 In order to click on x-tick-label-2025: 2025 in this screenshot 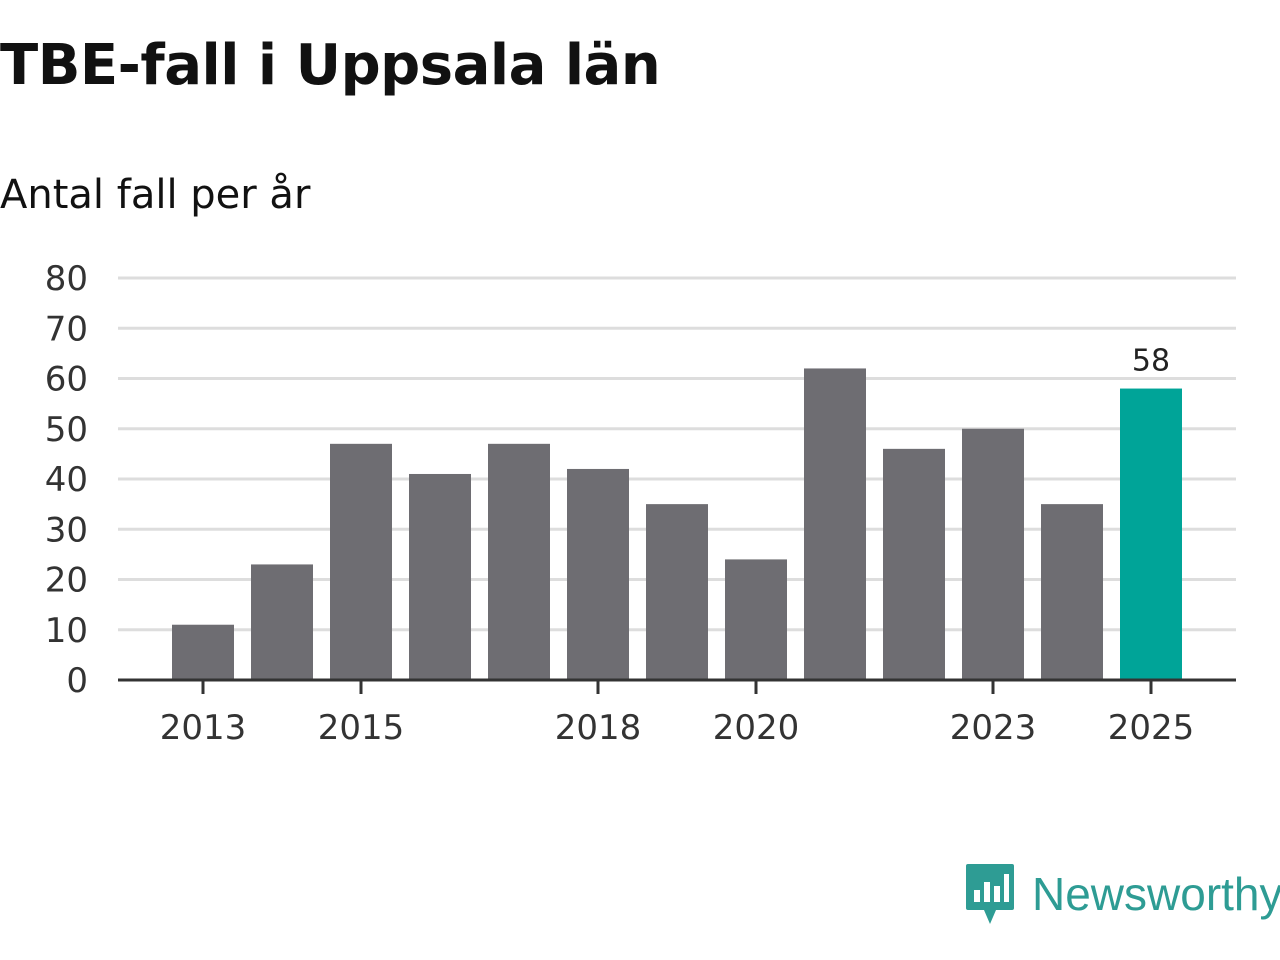, I will do `click(1151, 728)`.